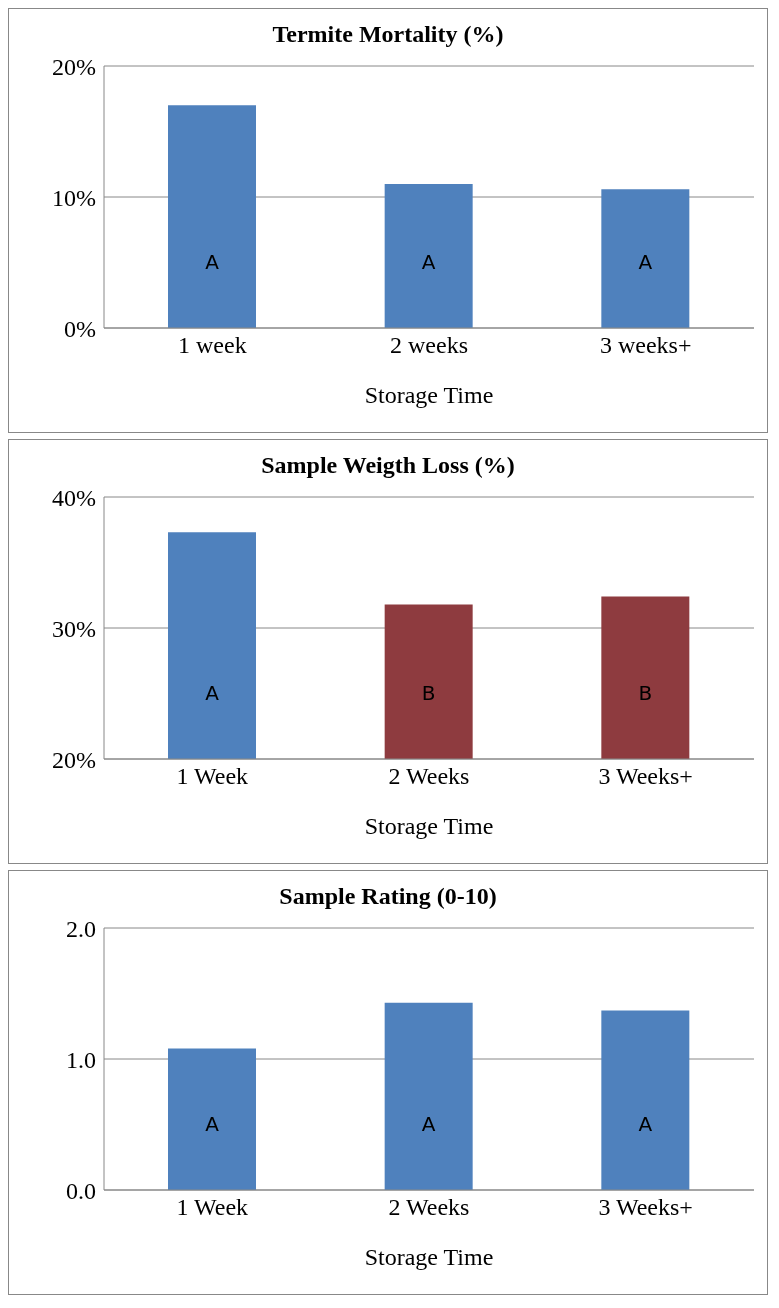  What do you see at coordinates (388, 34) in the screenshot?
I see `chart-title: Termite Mortality (%)` at bounding box center [388, 34].